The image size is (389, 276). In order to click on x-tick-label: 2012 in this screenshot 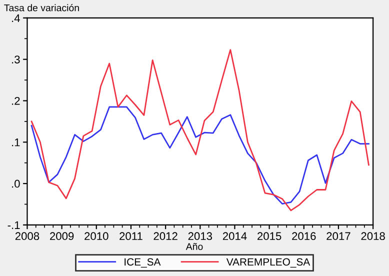, I will do `click(166, 236)`.